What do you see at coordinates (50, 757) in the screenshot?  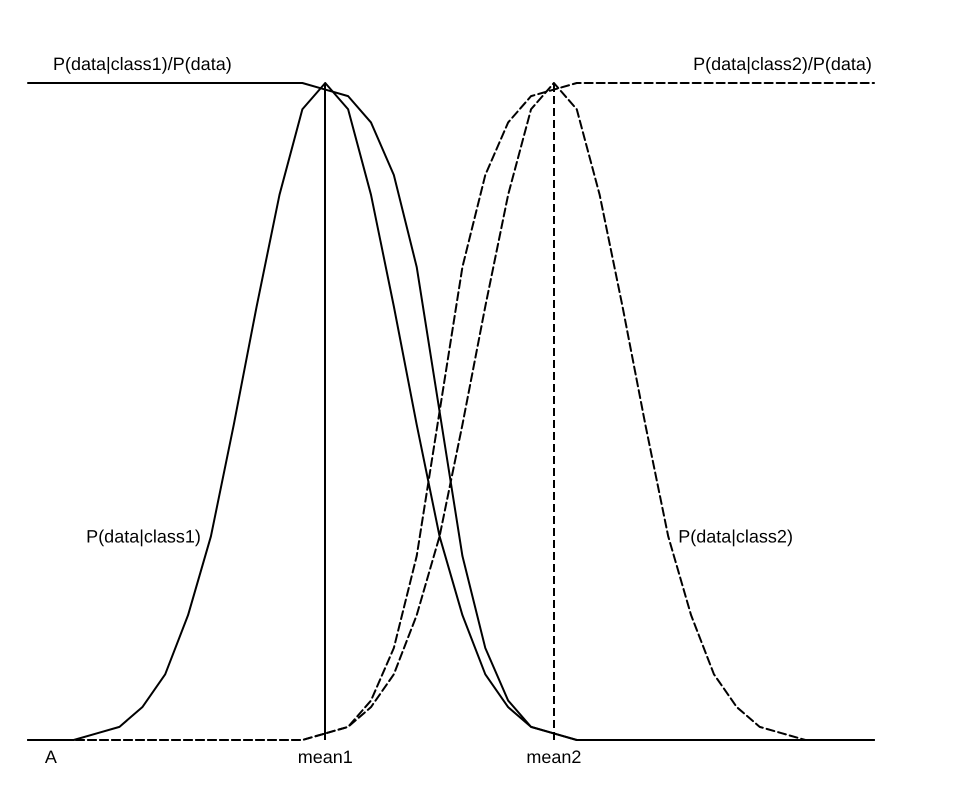 I see `x-tick-label: A` at bounding box center [50, 757].